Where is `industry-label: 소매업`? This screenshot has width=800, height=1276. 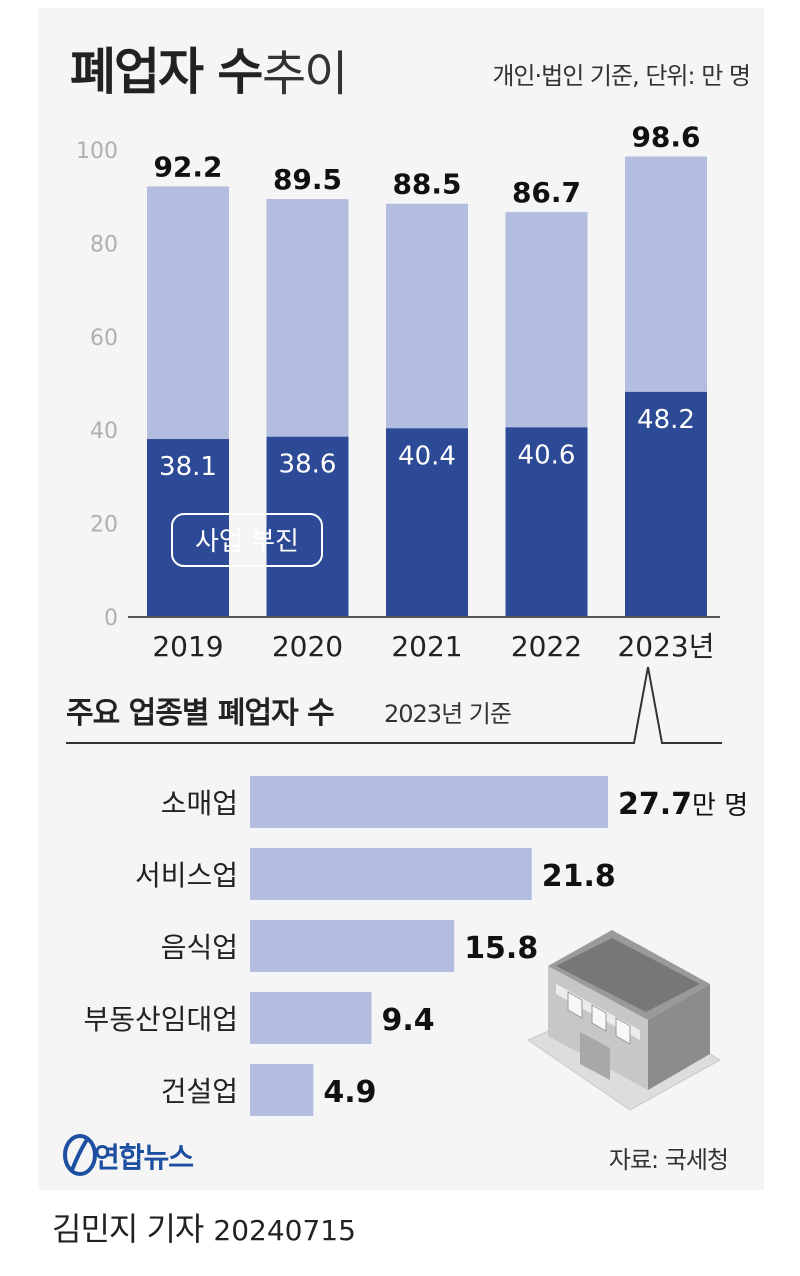 industry-label: 소매업 is located at coordinates (199, 803).